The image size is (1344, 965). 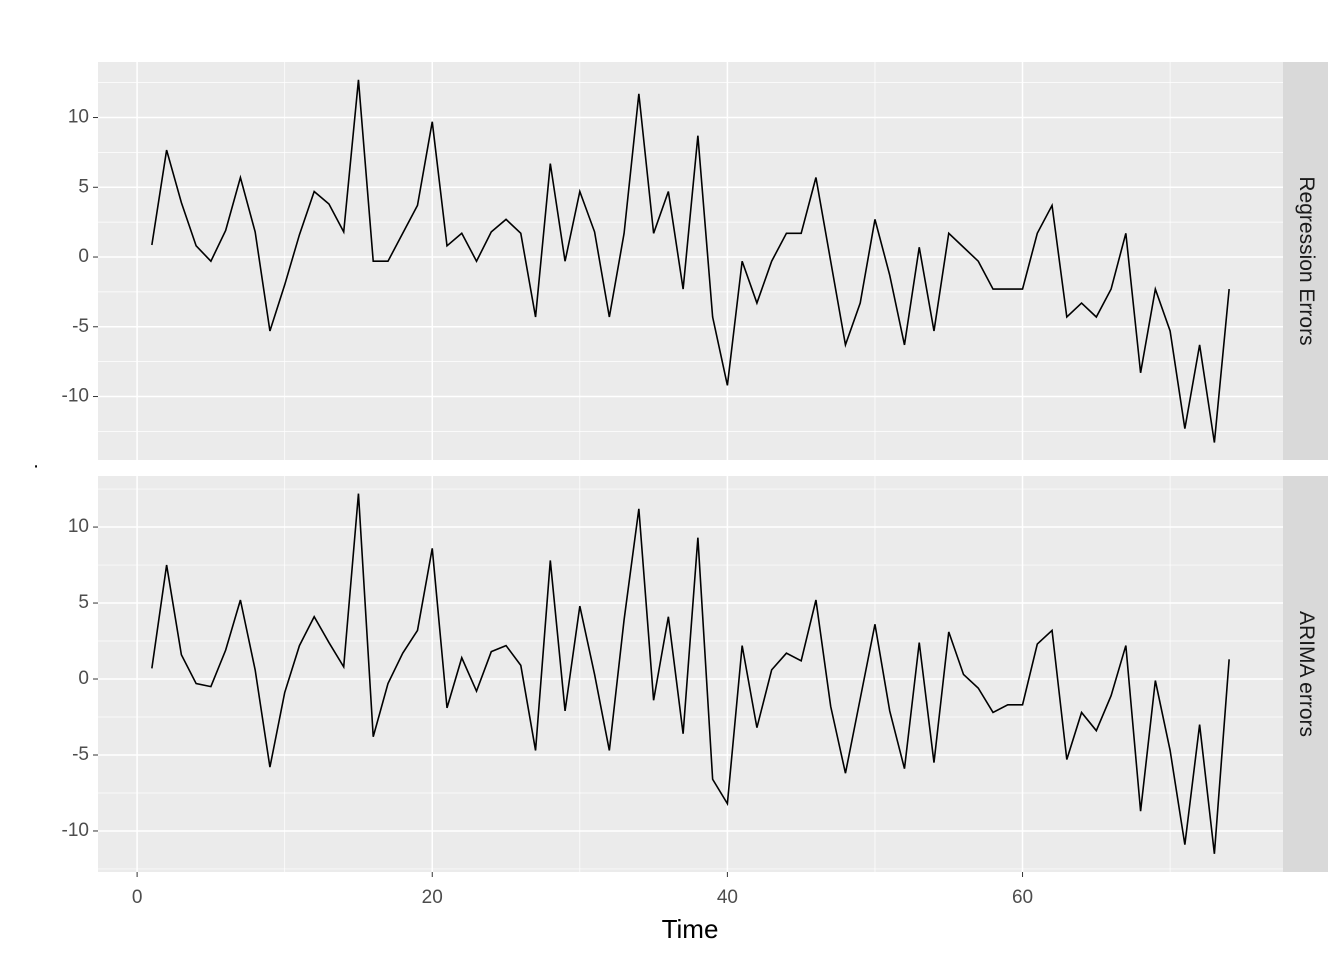 I want to click on x-tick-label: 0, so click(x=137, y=897).